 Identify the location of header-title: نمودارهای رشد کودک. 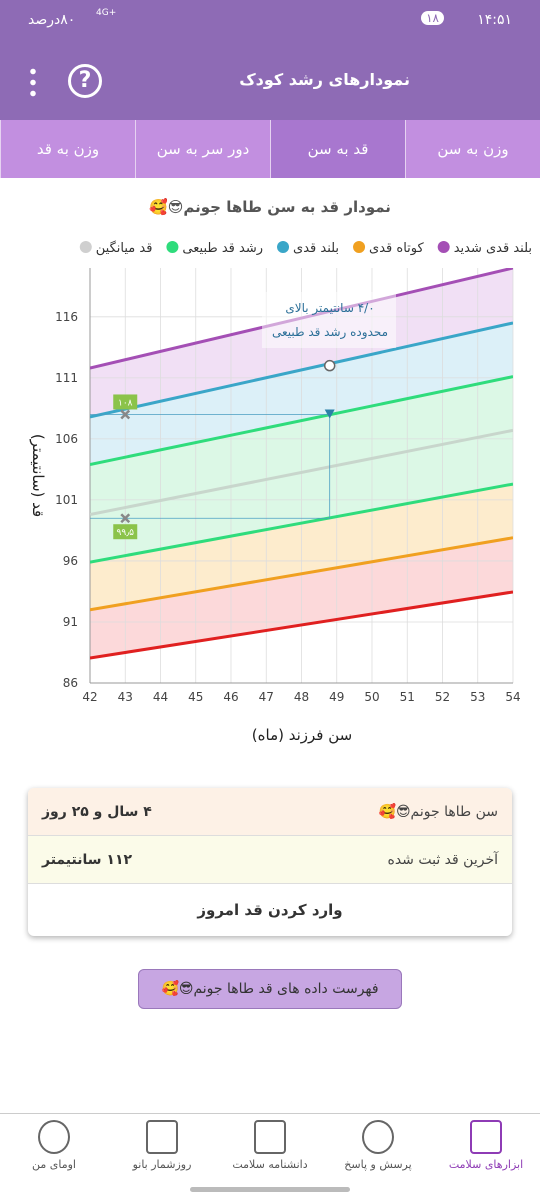
(324, 79).